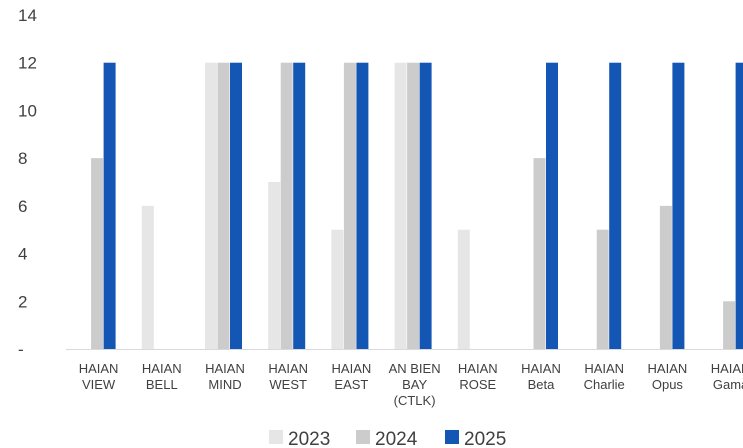 This screenshot has width=743, height=448. Describe the element at coordinates (542, 384) in the screenshot. I see `x-tick-label: Beta` at that location.